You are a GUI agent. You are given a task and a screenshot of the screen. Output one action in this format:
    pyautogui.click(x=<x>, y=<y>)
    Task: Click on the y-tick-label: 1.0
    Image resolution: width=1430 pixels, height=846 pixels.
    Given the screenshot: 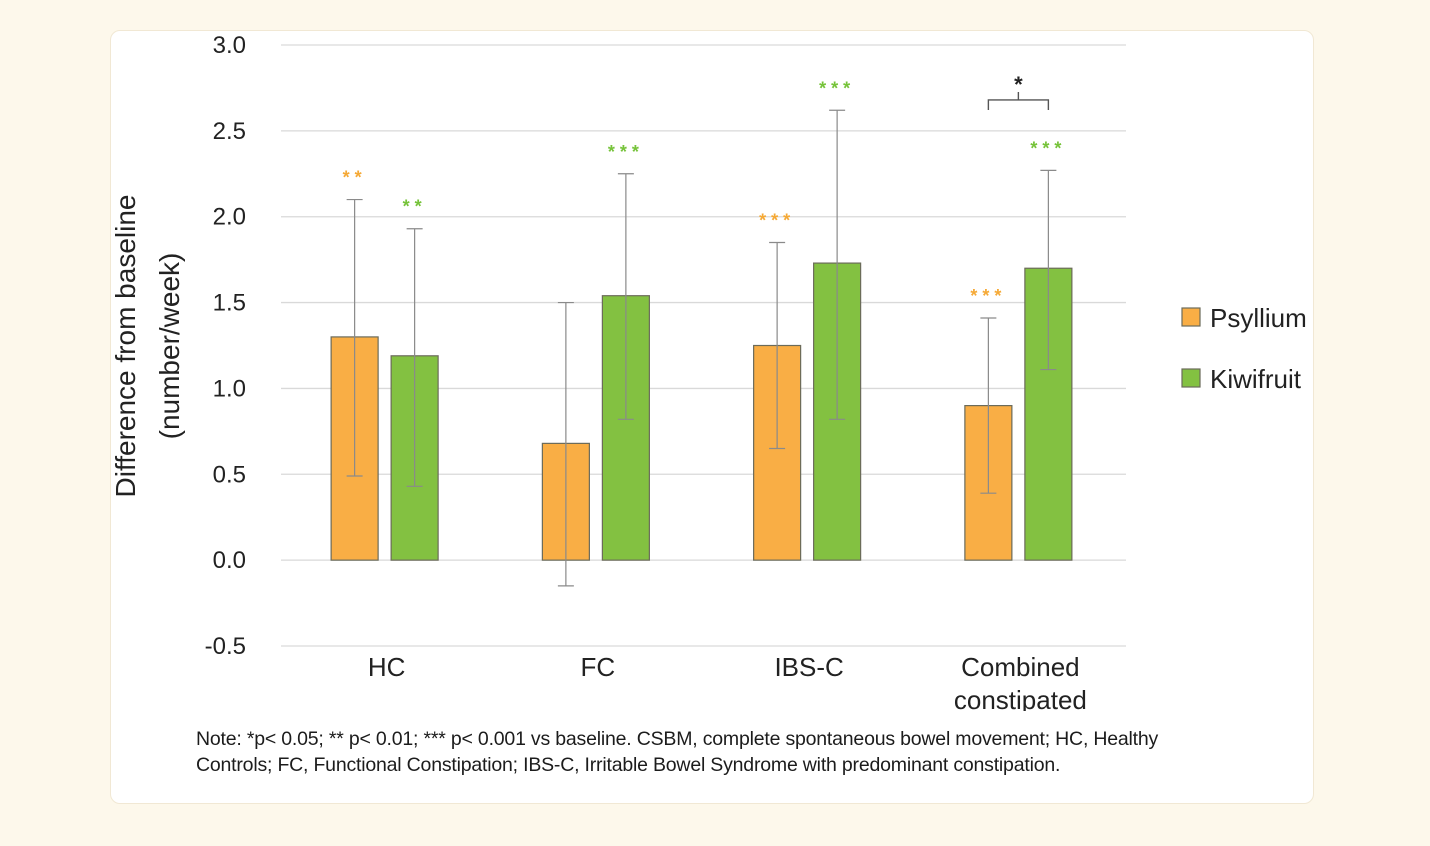 What is the action you would take?
    pyautogui.click(x=229, y=388)
    